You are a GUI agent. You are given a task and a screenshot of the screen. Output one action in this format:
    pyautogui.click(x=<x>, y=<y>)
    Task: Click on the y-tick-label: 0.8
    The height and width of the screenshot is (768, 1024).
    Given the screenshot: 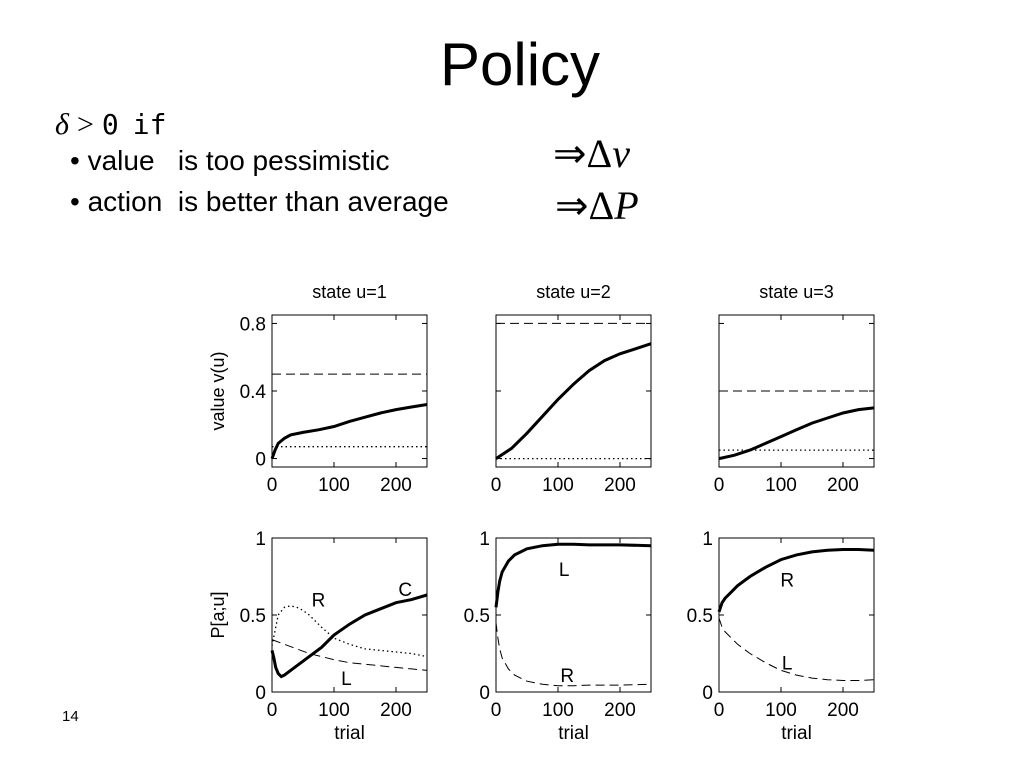 What is the action you would take?
    pyautogui.click(x=253, y=324)
    